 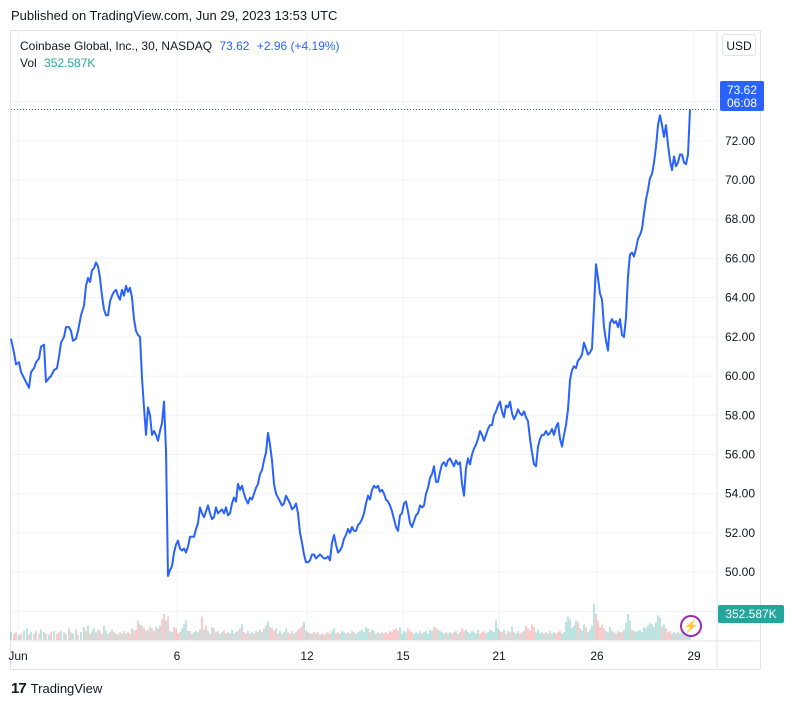 What do you see at coordinates (750, 614) in the screenshot?
I see `volume-tag-value: 352.587K` at bounding box center [750, 614].